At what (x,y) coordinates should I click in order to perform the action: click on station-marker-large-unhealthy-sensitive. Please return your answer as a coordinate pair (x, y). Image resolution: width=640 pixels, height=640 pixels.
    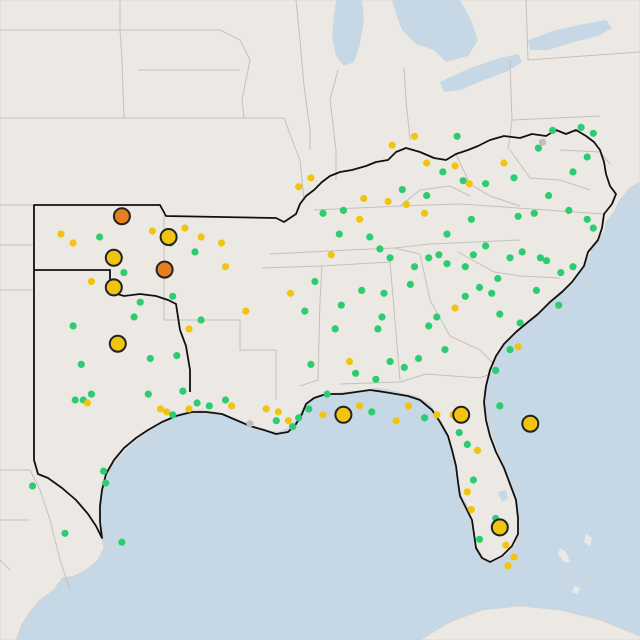
    Looking at the image, I should click on (121, 216).